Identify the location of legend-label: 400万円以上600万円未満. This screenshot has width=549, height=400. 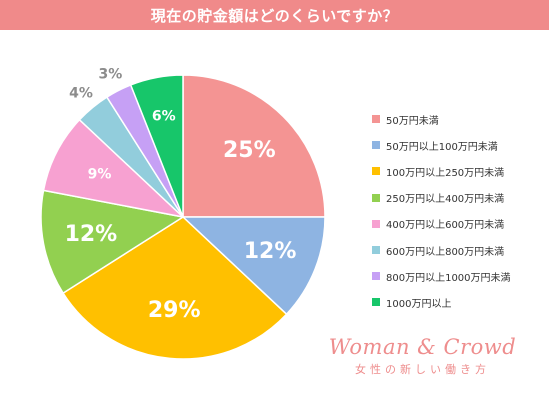
(445, 226).